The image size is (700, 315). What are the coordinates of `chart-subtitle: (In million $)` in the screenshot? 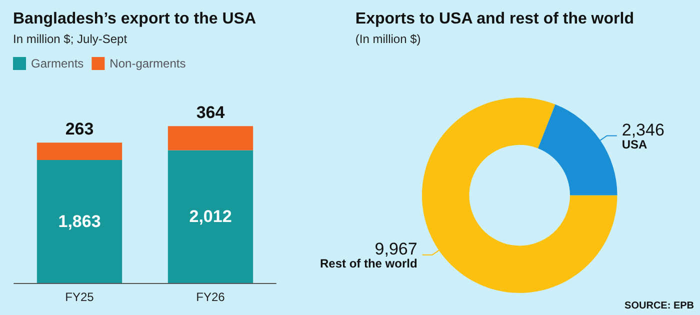 It's located at (388, 39).